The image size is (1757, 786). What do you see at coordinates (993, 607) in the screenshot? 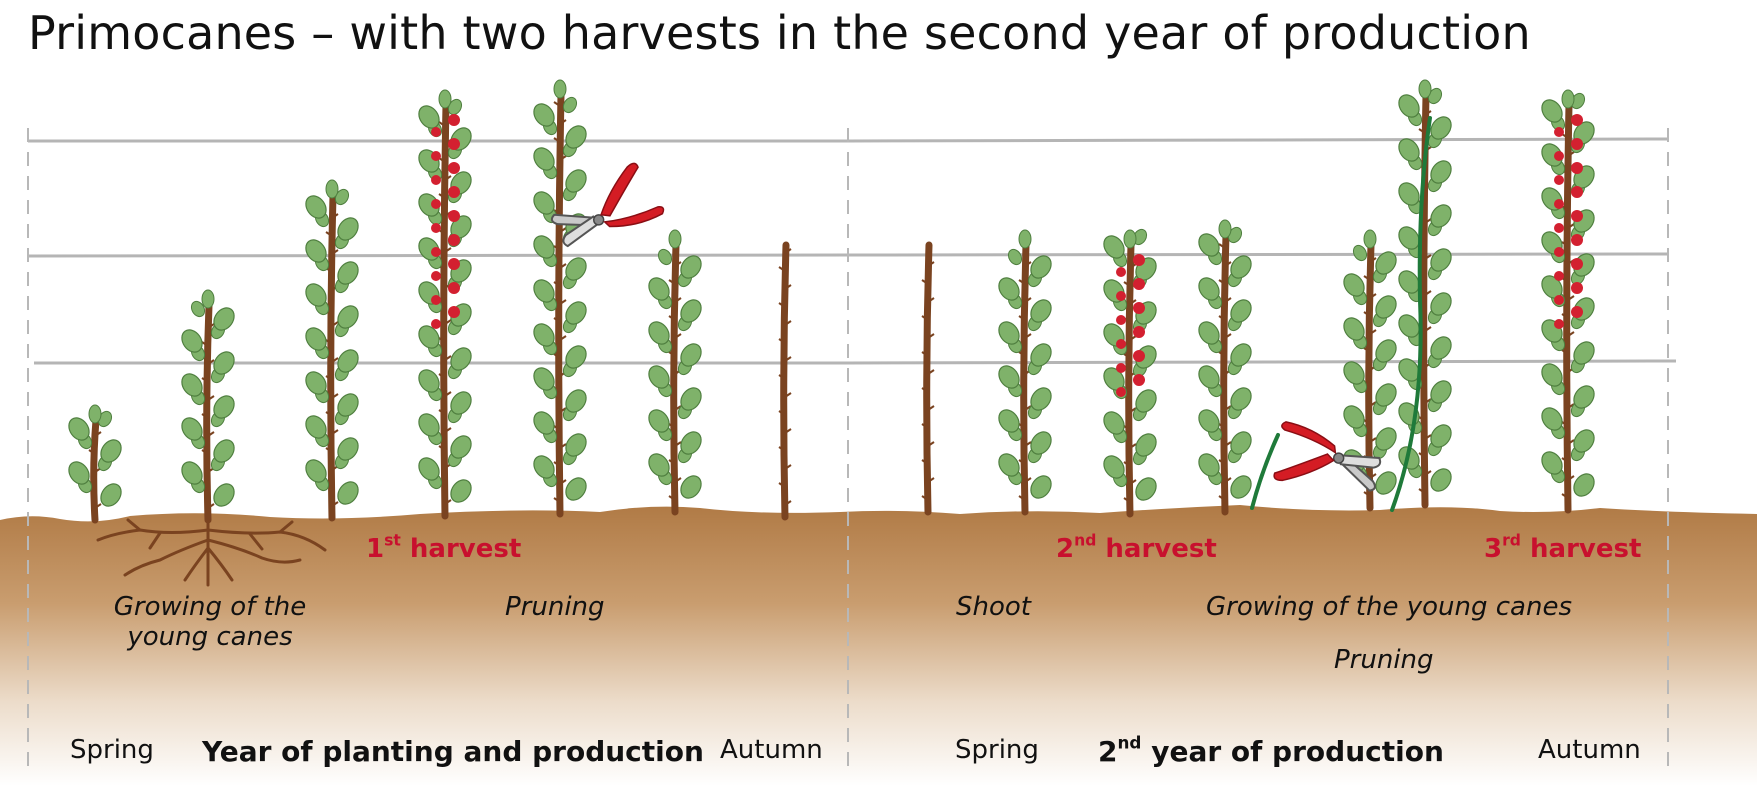
I see `shoot-label: Shoot` at bounding box center [993, 607].